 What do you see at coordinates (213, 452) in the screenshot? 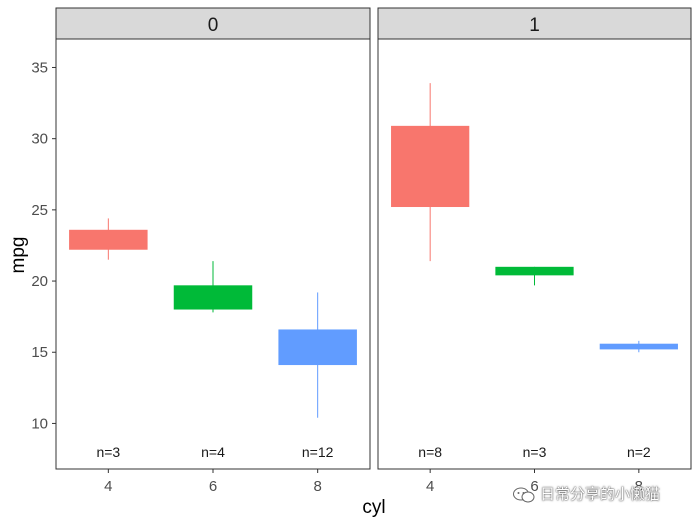
I see `n-label: n=4` at bounding box center [213, 452].